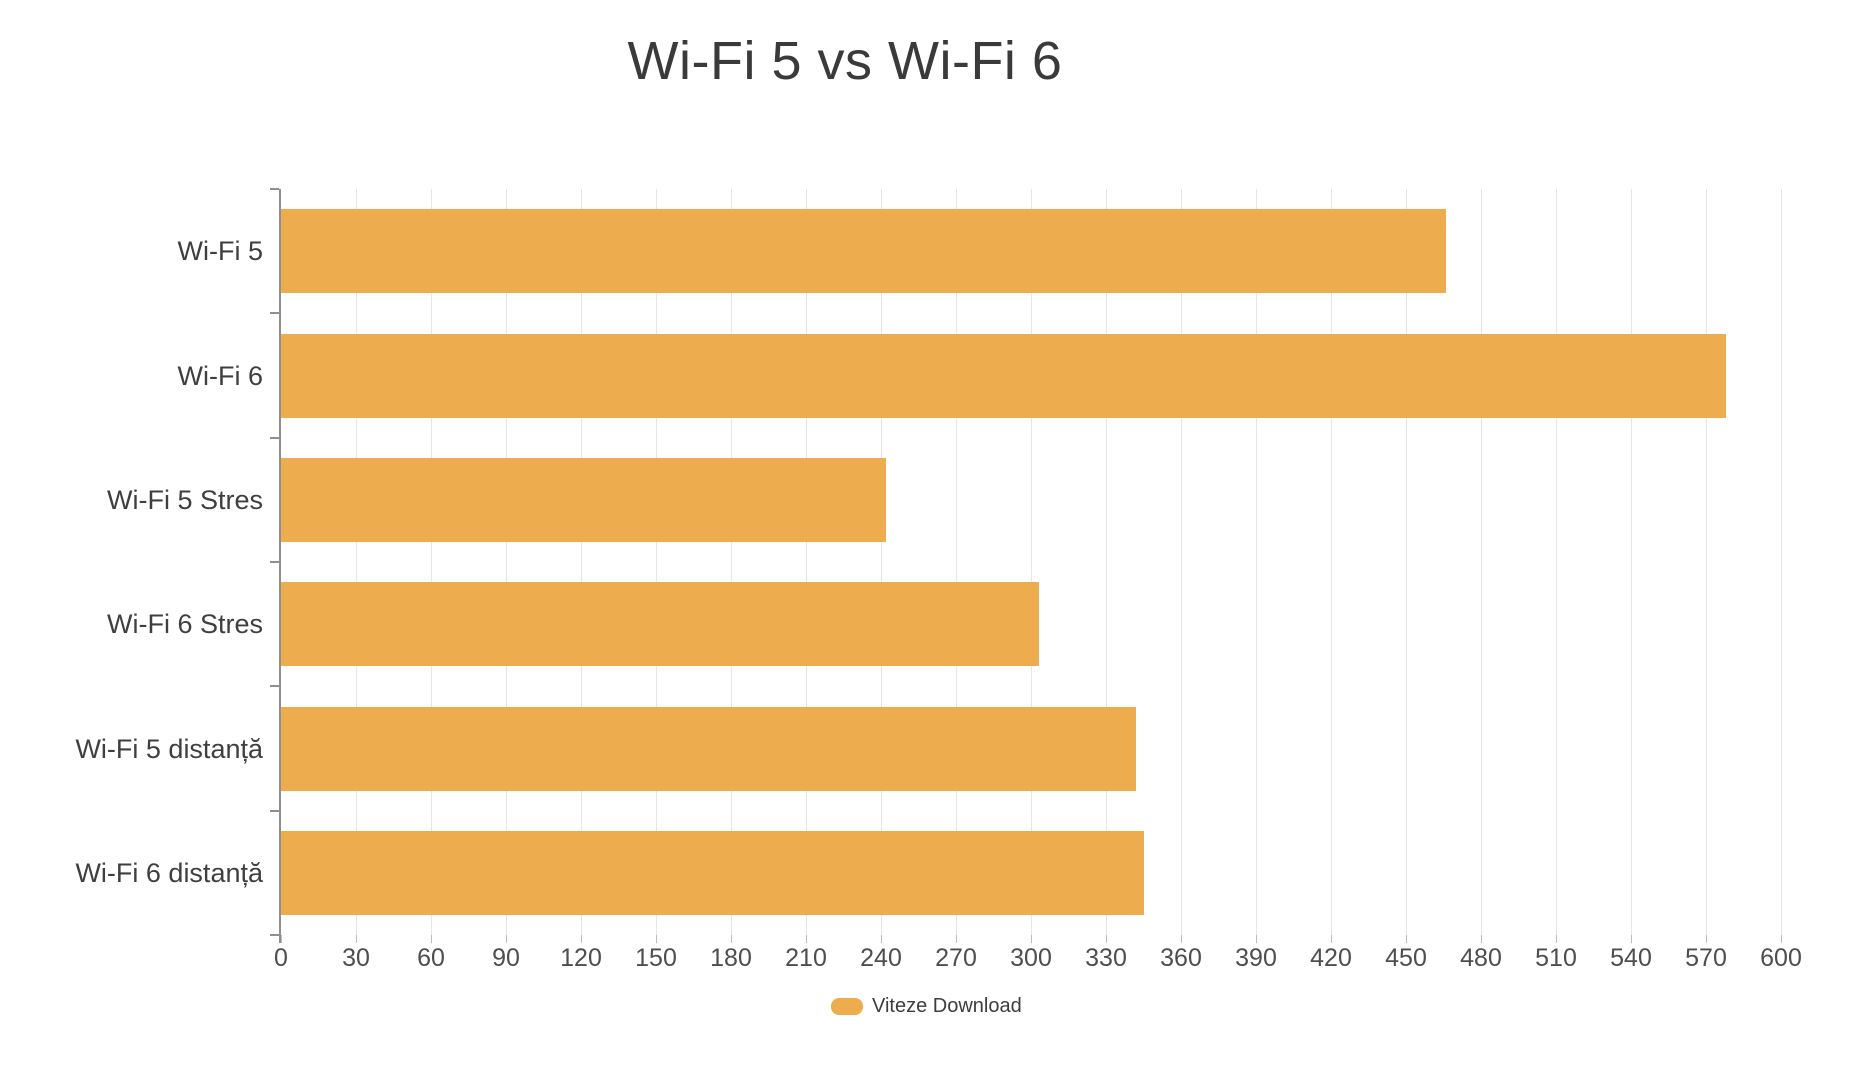  I want to click on bar-wi-fi-5-stres, so click(583, 499).